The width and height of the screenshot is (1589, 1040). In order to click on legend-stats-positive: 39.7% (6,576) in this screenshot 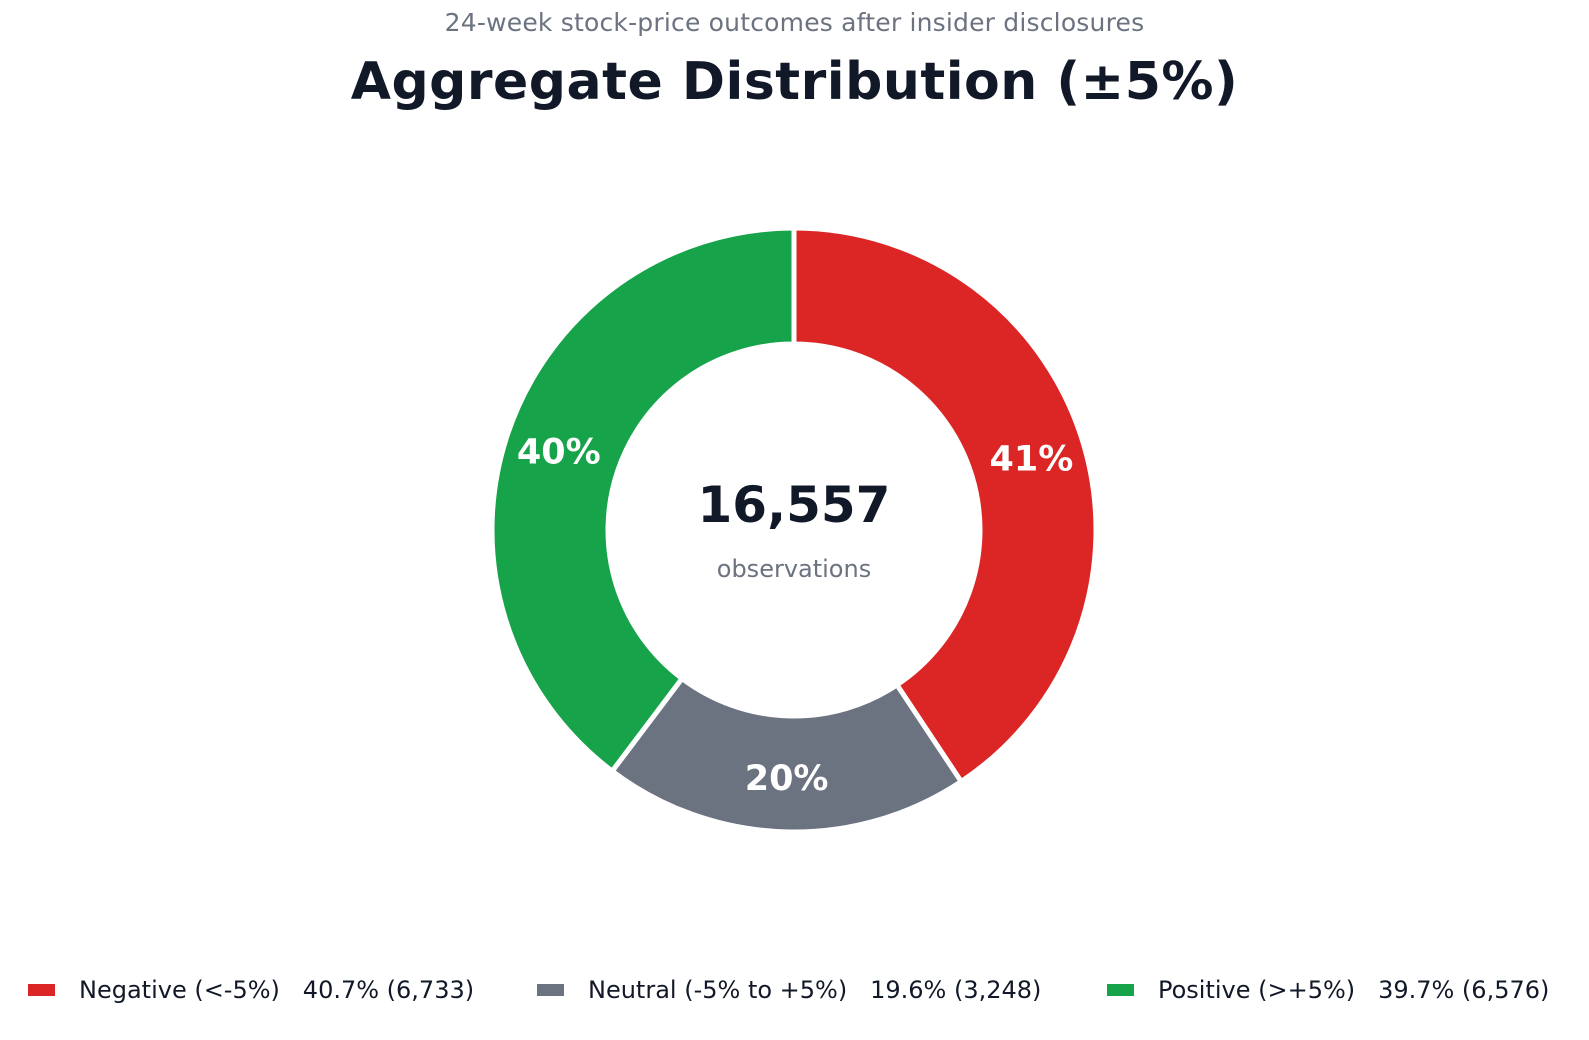, I will do `click(1464, 990)`.